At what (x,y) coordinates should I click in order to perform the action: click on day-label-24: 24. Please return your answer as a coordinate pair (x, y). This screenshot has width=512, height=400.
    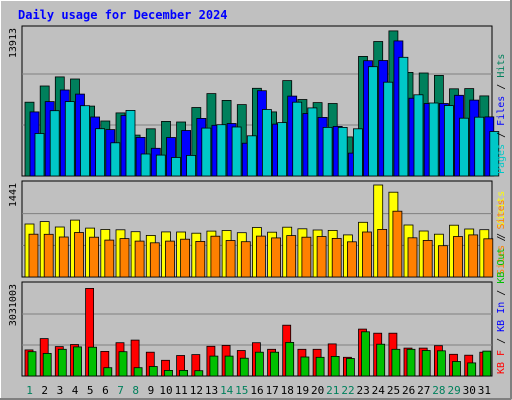
    Looking at the image, I should click on (379, 390).